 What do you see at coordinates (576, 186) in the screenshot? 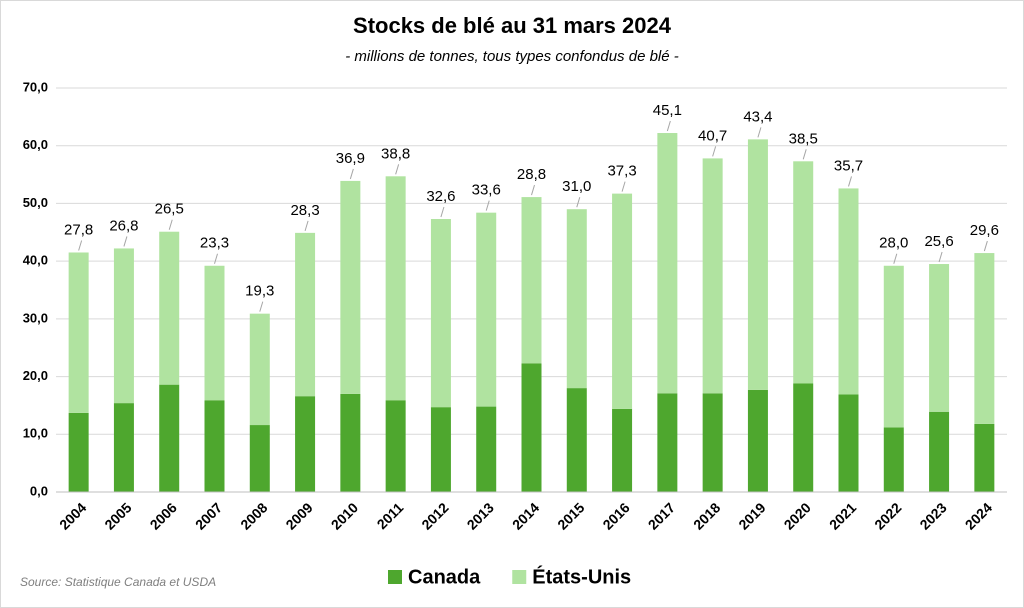
I see `data-label: 31,0` at bounding box center [576, 186].